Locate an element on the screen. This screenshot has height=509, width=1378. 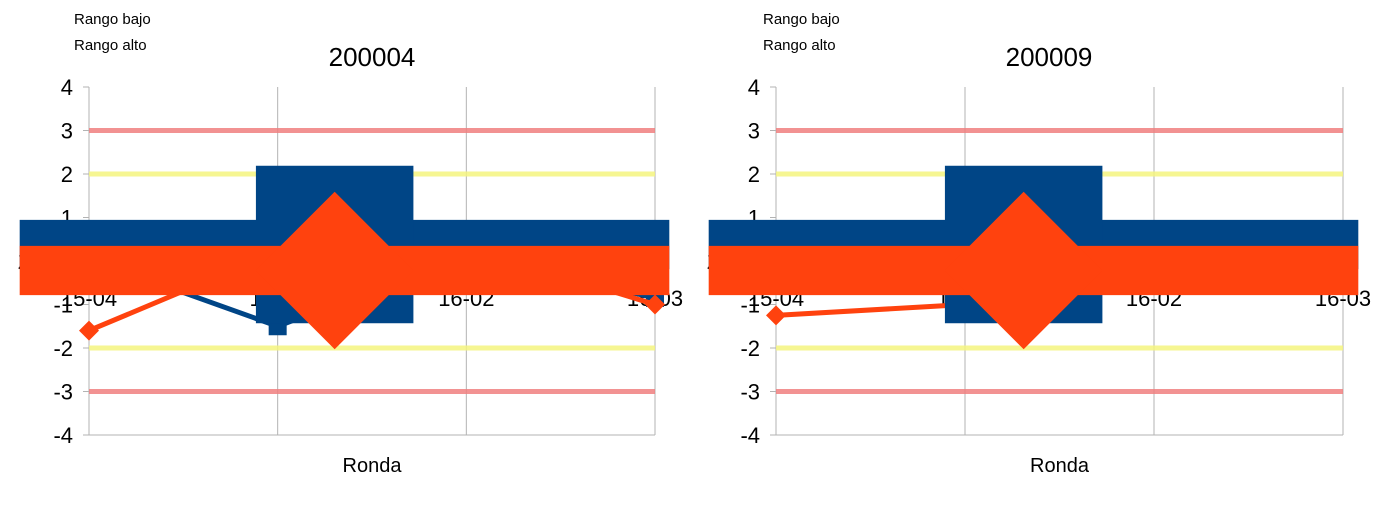
chart-title: 200009 is located at coordinates (1049, 57).